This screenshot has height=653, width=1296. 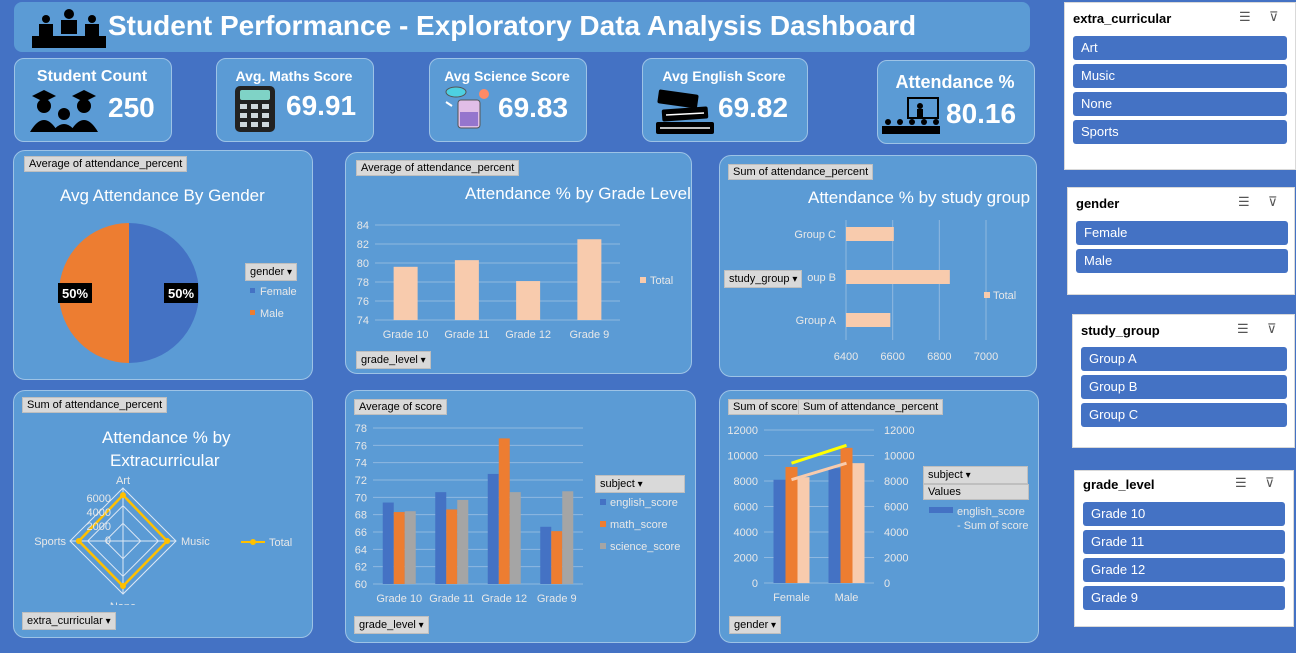 I want to click on bar-group-b, so click(x=898, y=277).